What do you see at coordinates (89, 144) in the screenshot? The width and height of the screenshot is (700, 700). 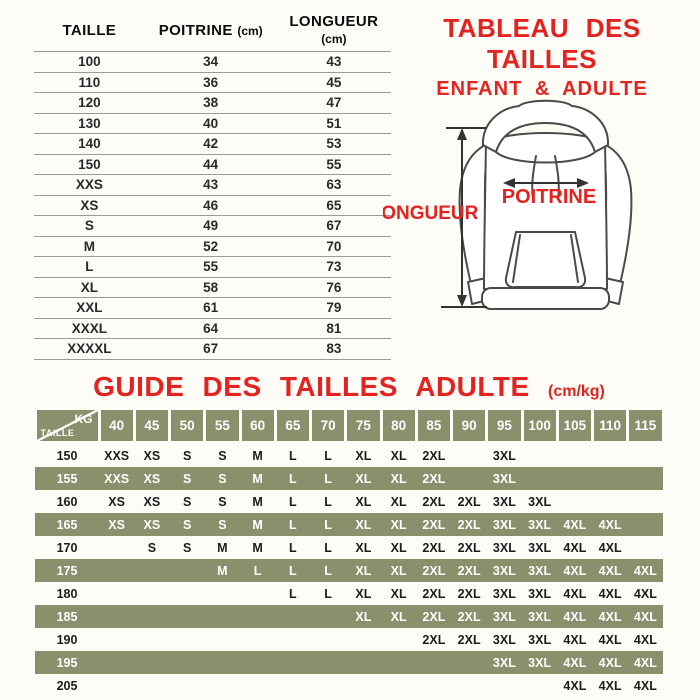 I see `size-table-cell: 140` at bounding box center [89, 144].